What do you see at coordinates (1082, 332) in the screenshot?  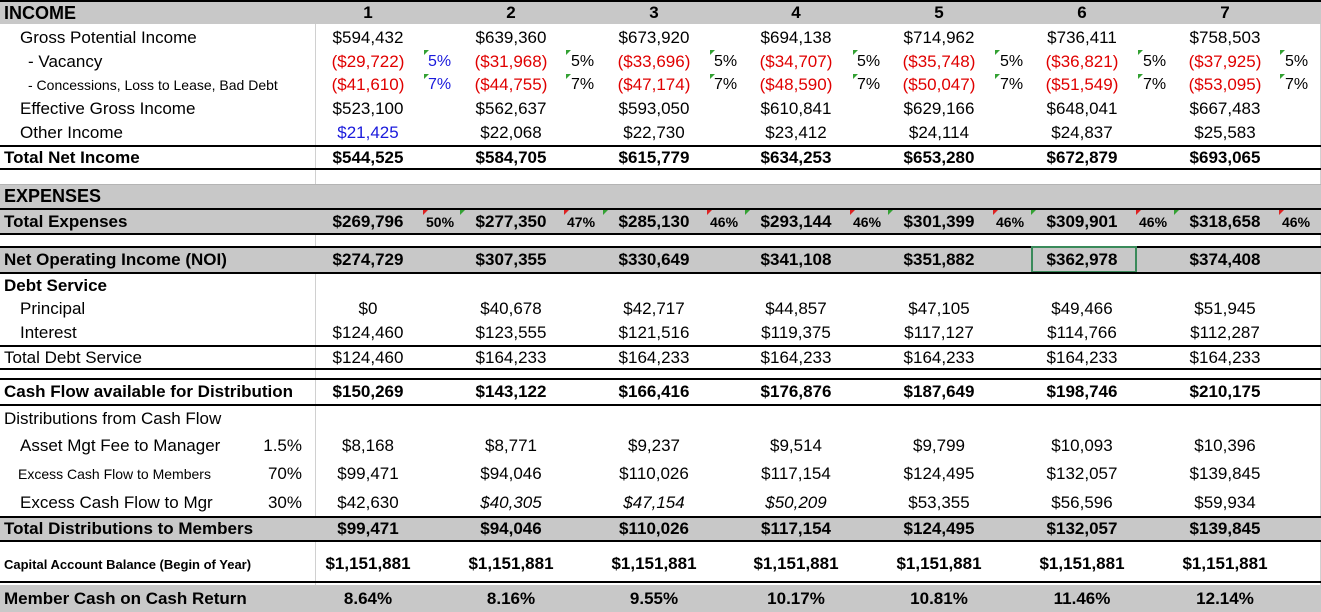 I see `interest-value: $114,766` at bounding box center [1082, 332].